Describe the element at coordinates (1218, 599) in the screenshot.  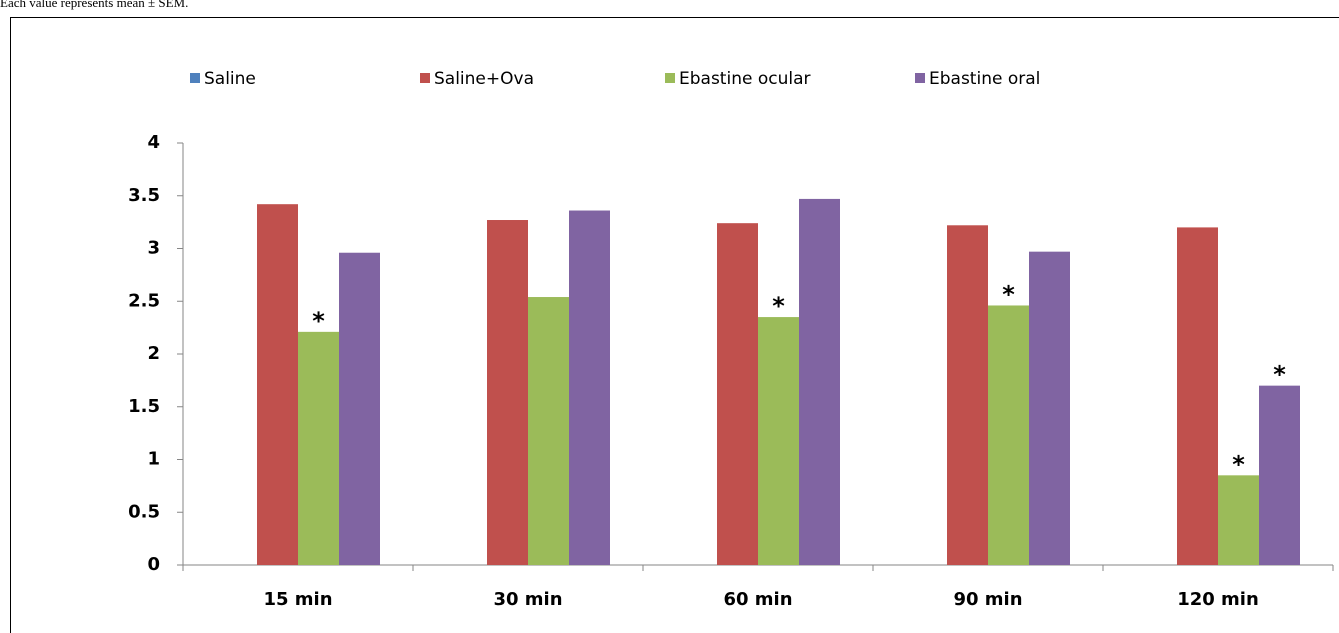
I see `x-tick-label: 120 min` at that location.